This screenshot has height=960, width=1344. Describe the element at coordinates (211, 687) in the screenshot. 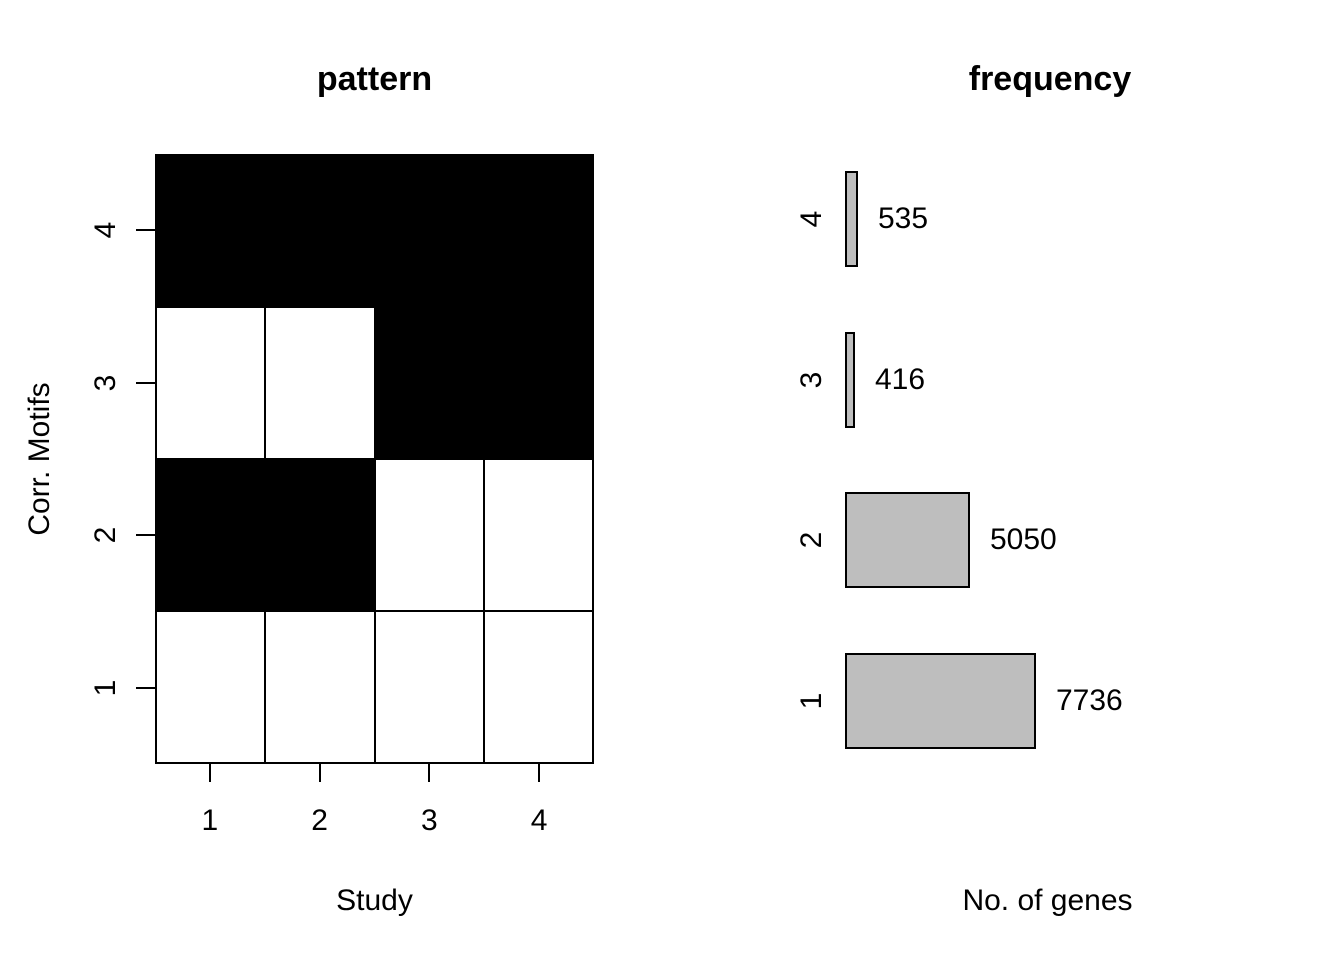

I see `pattern-cell-study1-motif1` at that location.